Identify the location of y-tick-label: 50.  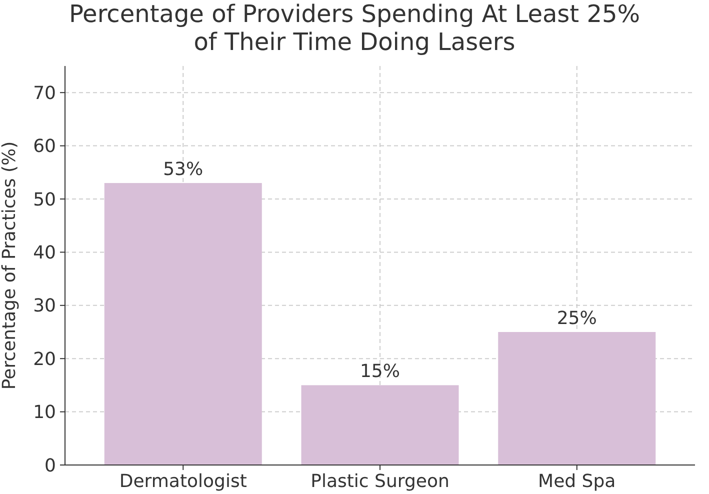
(44, 199).